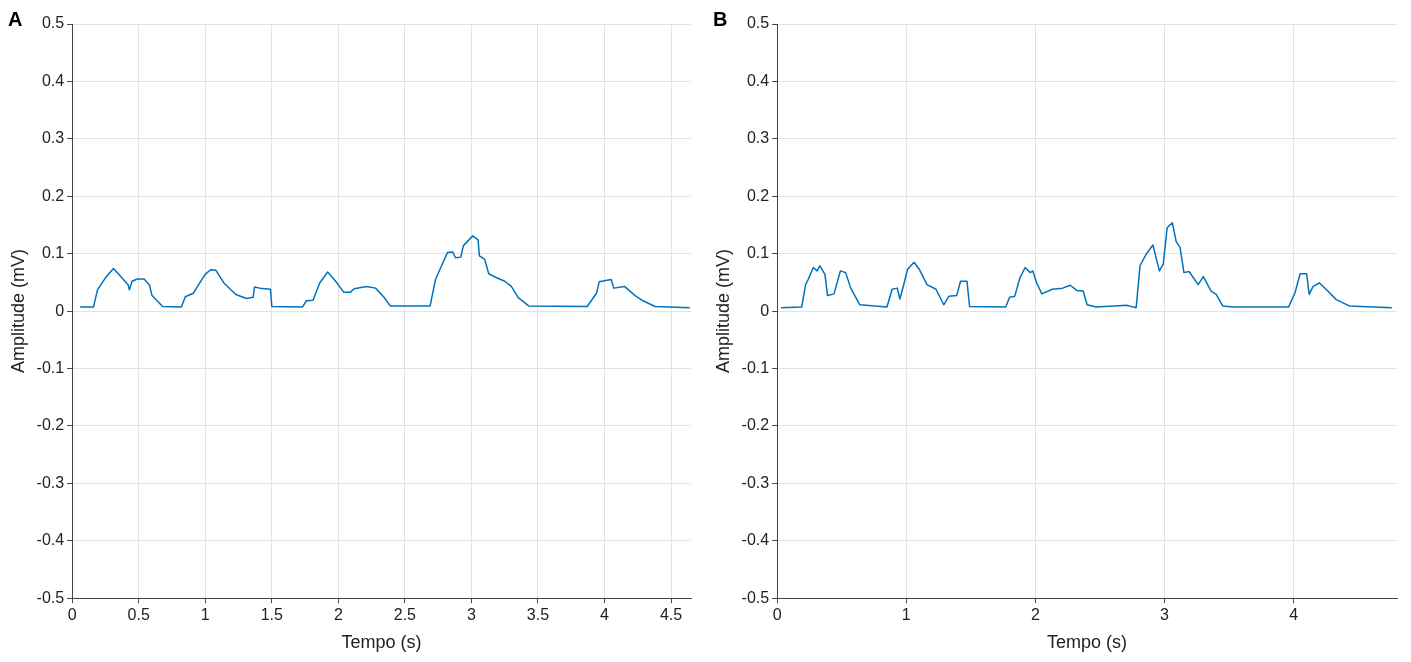  What do you see at coordinates (538, 615) in the screenshot?
I see `x-tick-label: 3.5` at bounding box center [538, 615].